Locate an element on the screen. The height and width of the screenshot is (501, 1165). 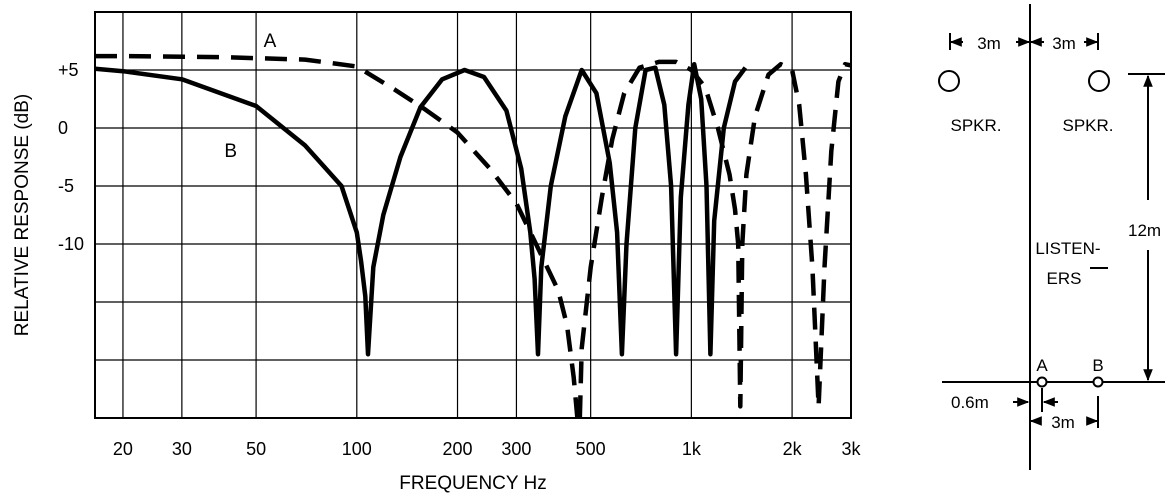
x-tick-labels: 20 30 50 100 200 300 500 1k 2k 3k is located at coordinates (487, 449).